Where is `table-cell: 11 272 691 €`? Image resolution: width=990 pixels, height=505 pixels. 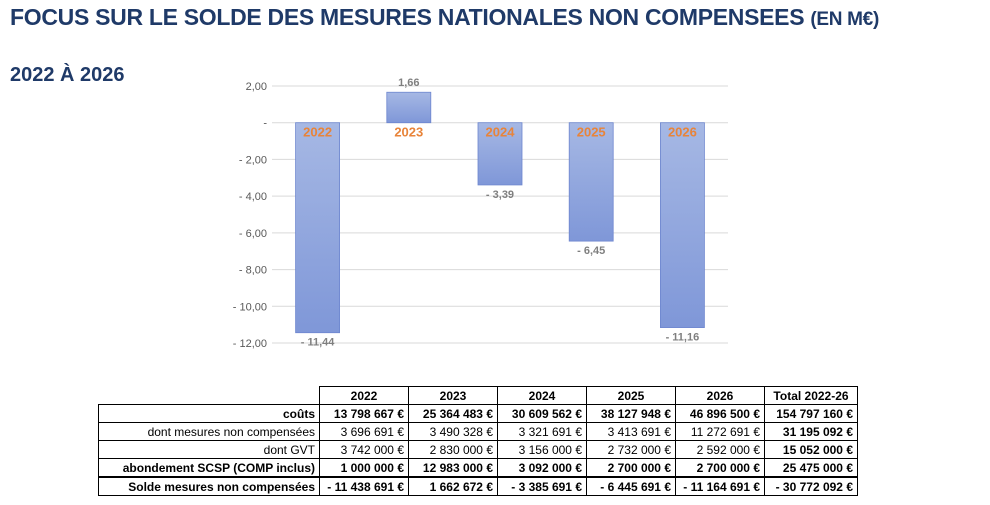
table-cell: 11 272 691 € is located at coordinates (720, 431).